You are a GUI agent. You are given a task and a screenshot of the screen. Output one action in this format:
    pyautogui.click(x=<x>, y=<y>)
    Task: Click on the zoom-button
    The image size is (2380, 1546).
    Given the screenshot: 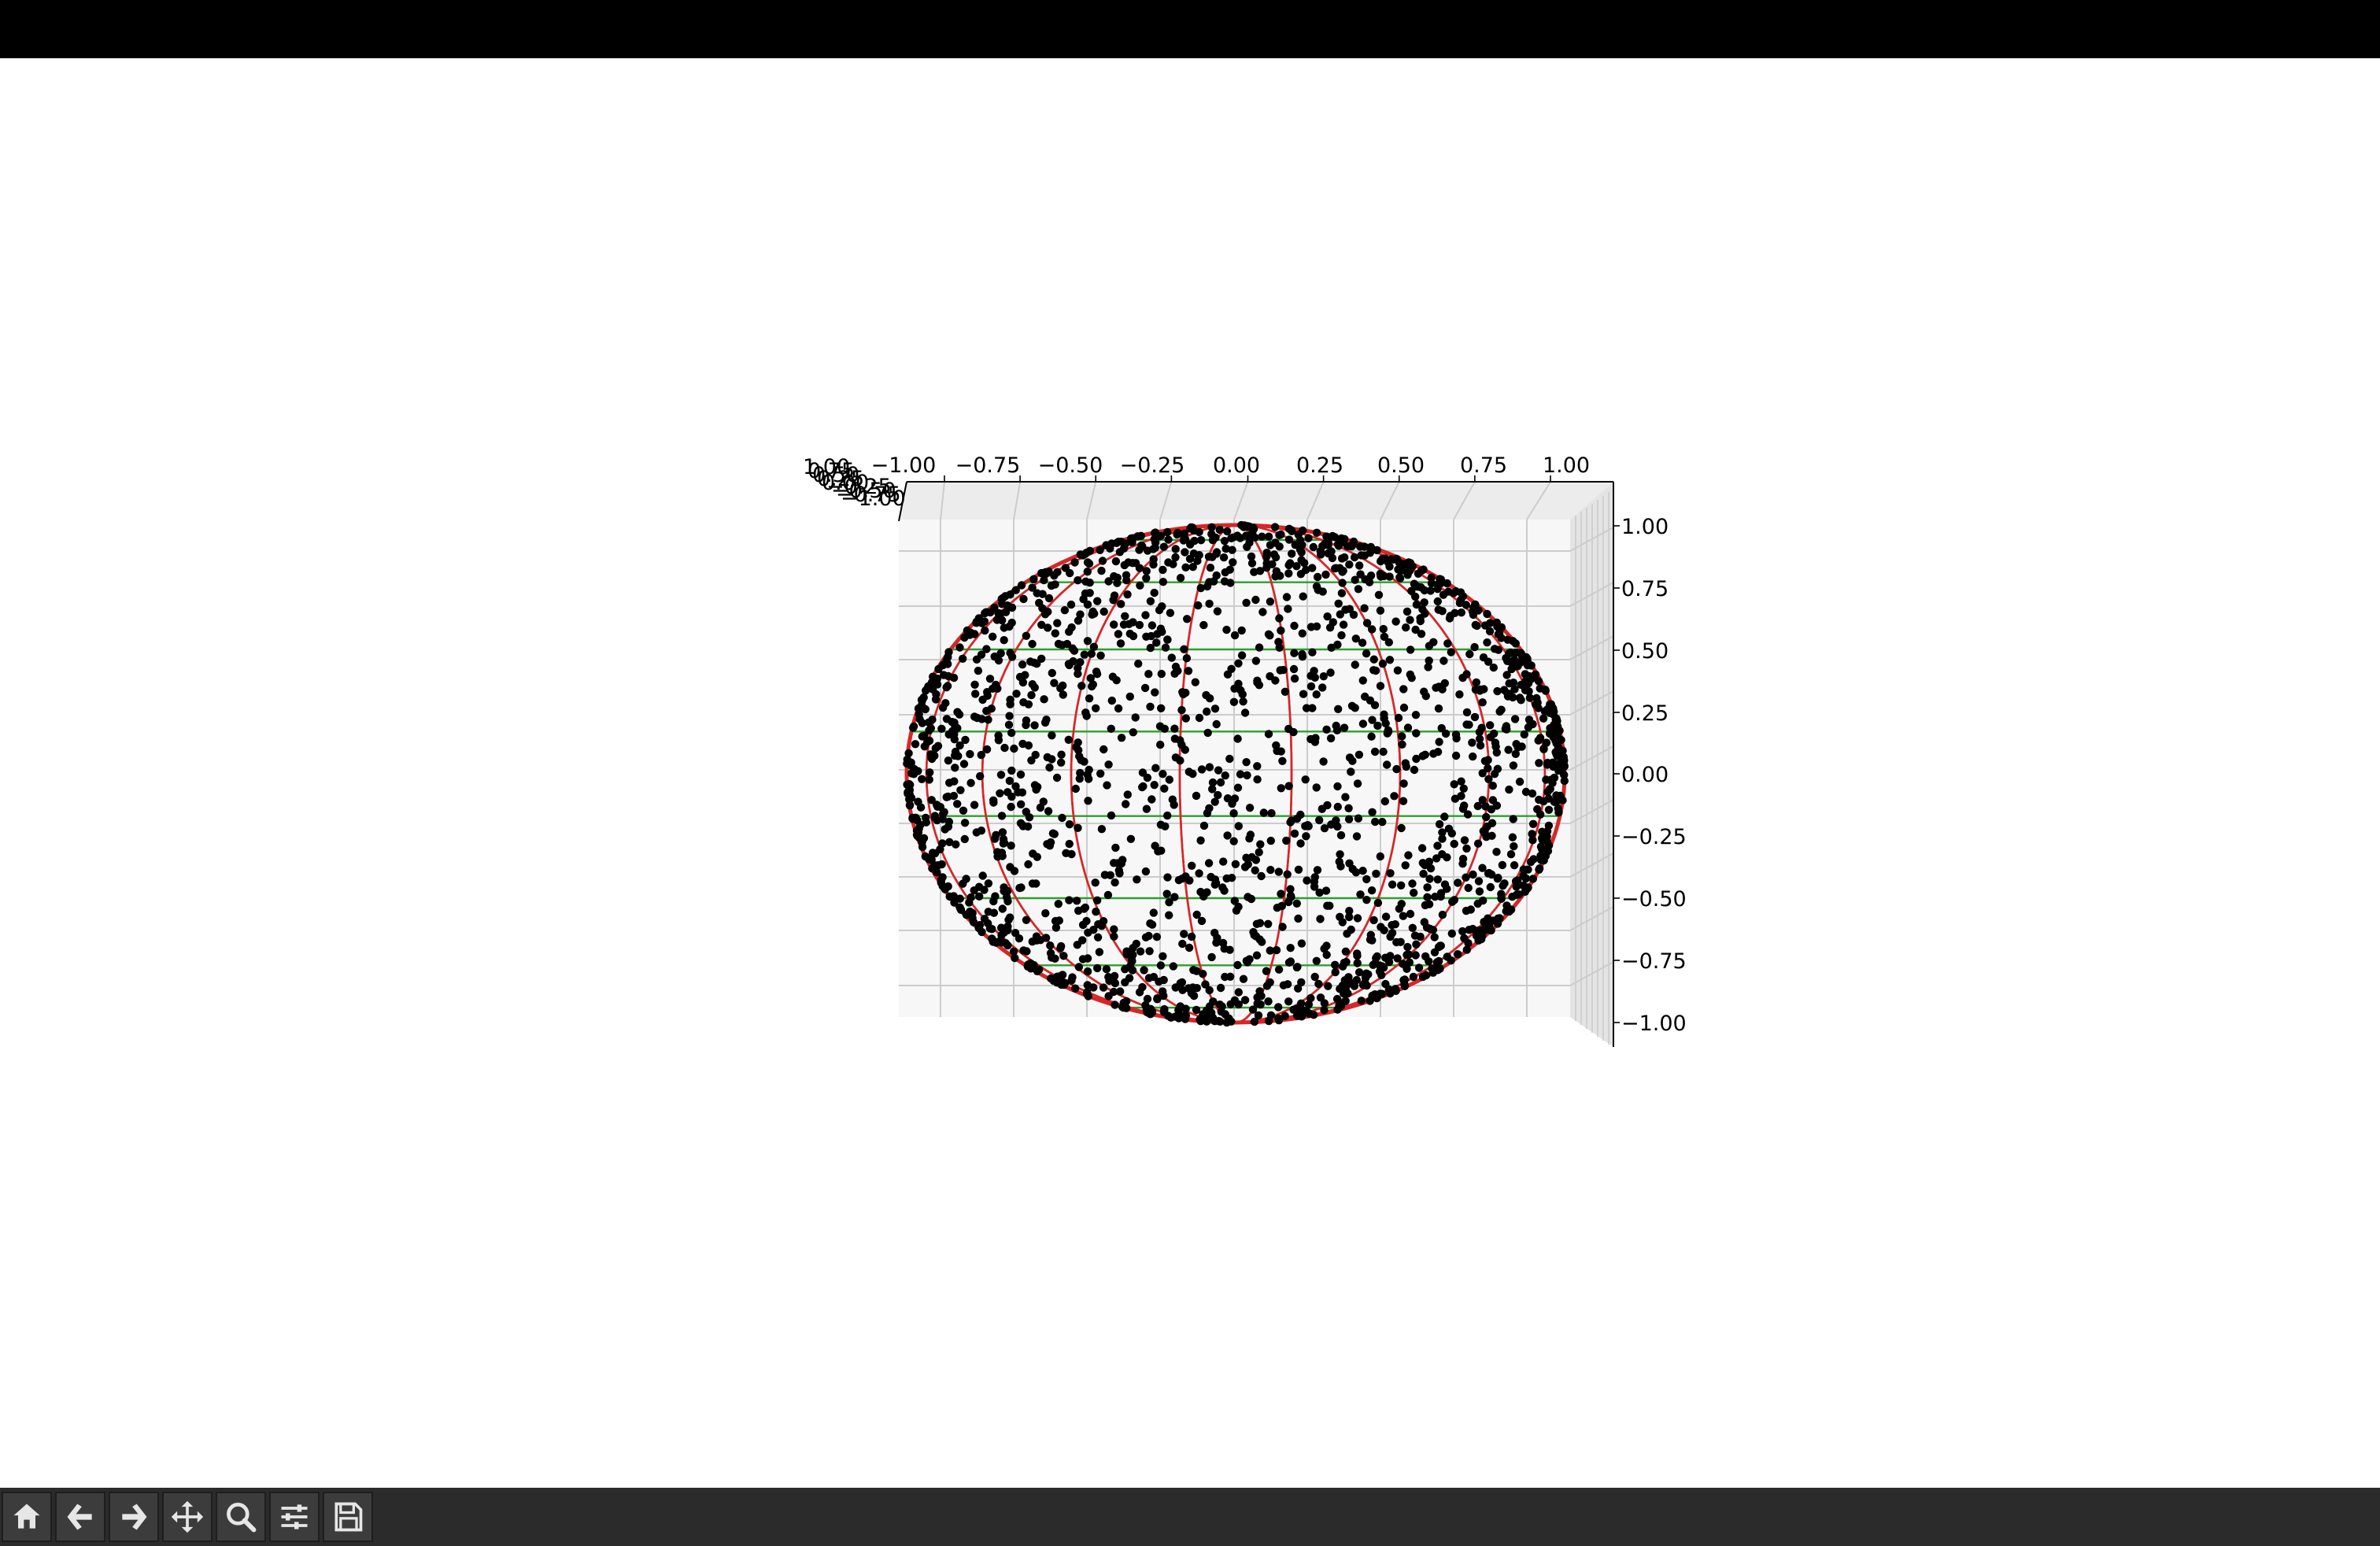 What is the action you would take?
    pyautogui.click(x=241, y=1517)
    